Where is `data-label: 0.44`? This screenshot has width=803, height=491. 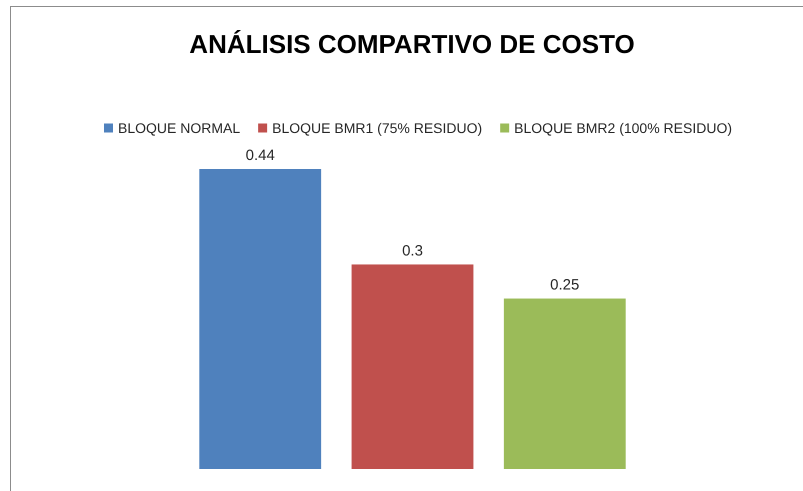 data-label: 0.44 is located at coordinates (260, 155).